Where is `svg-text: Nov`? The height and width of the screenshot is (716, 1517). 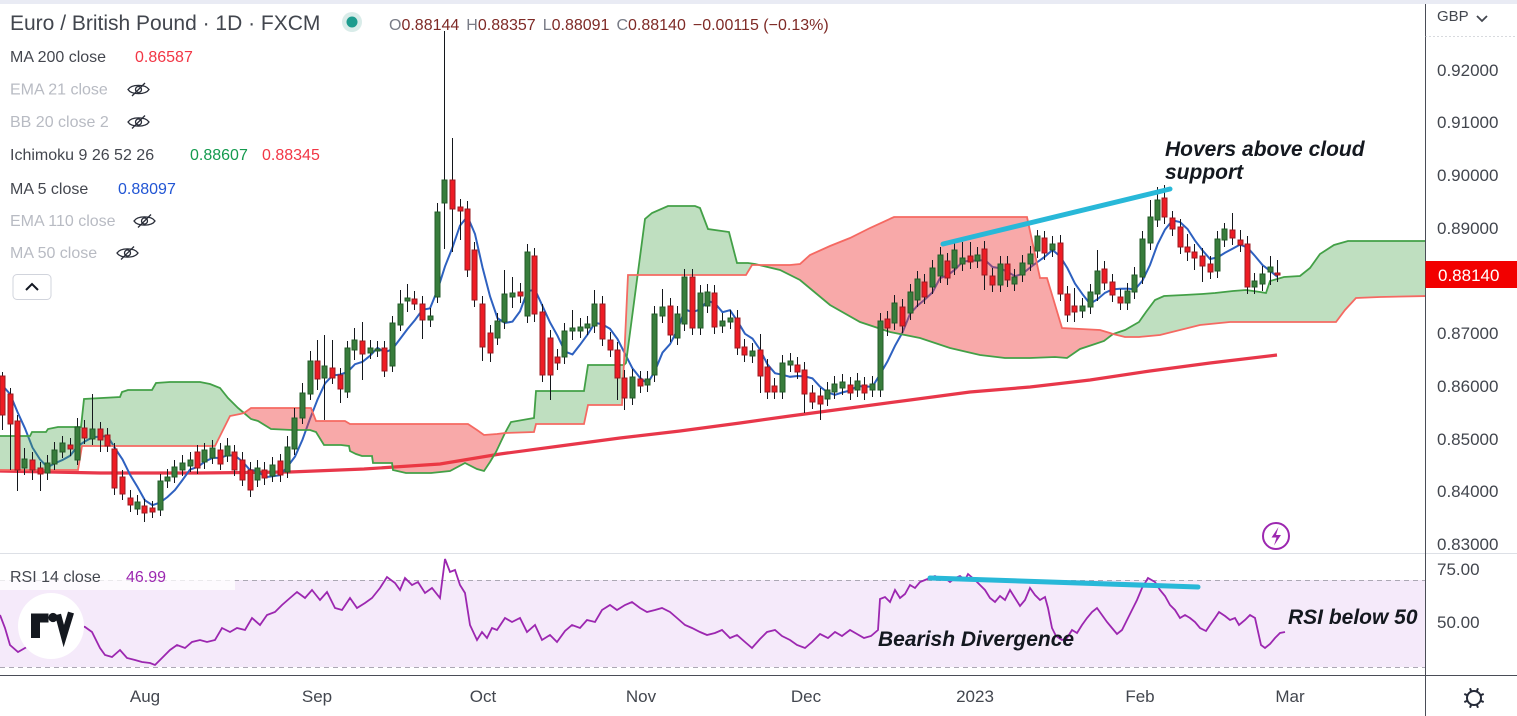 svg-text: Nov is located at coordinates (641, 696).